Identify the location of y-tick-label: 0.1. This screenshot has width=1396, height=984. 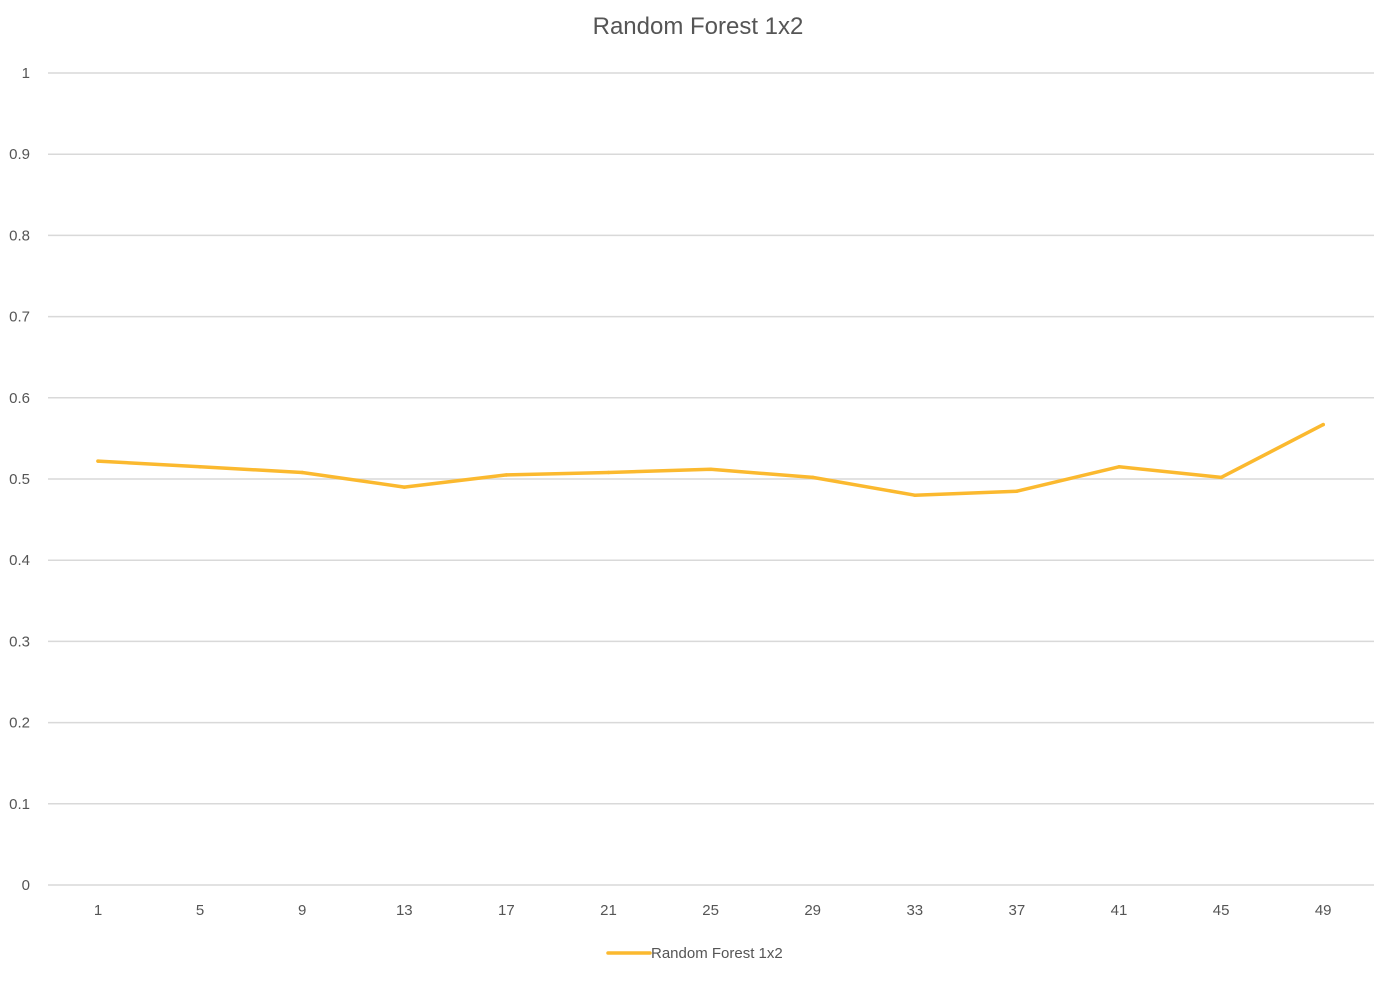
(19, 804).